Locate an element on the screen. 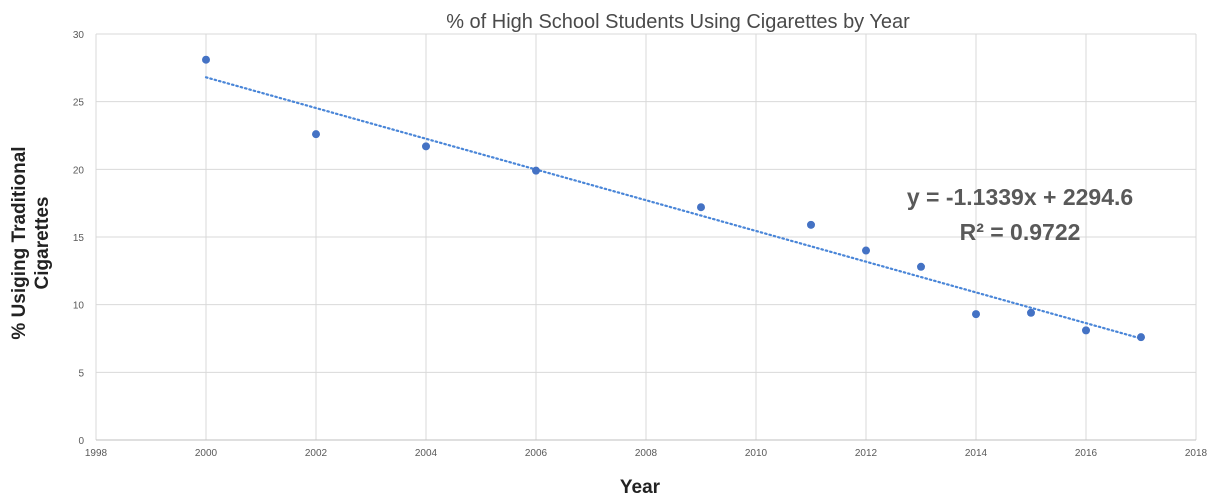  trendline-r-squared: R² = 0.9722 is located at coordinates (1020, 232).